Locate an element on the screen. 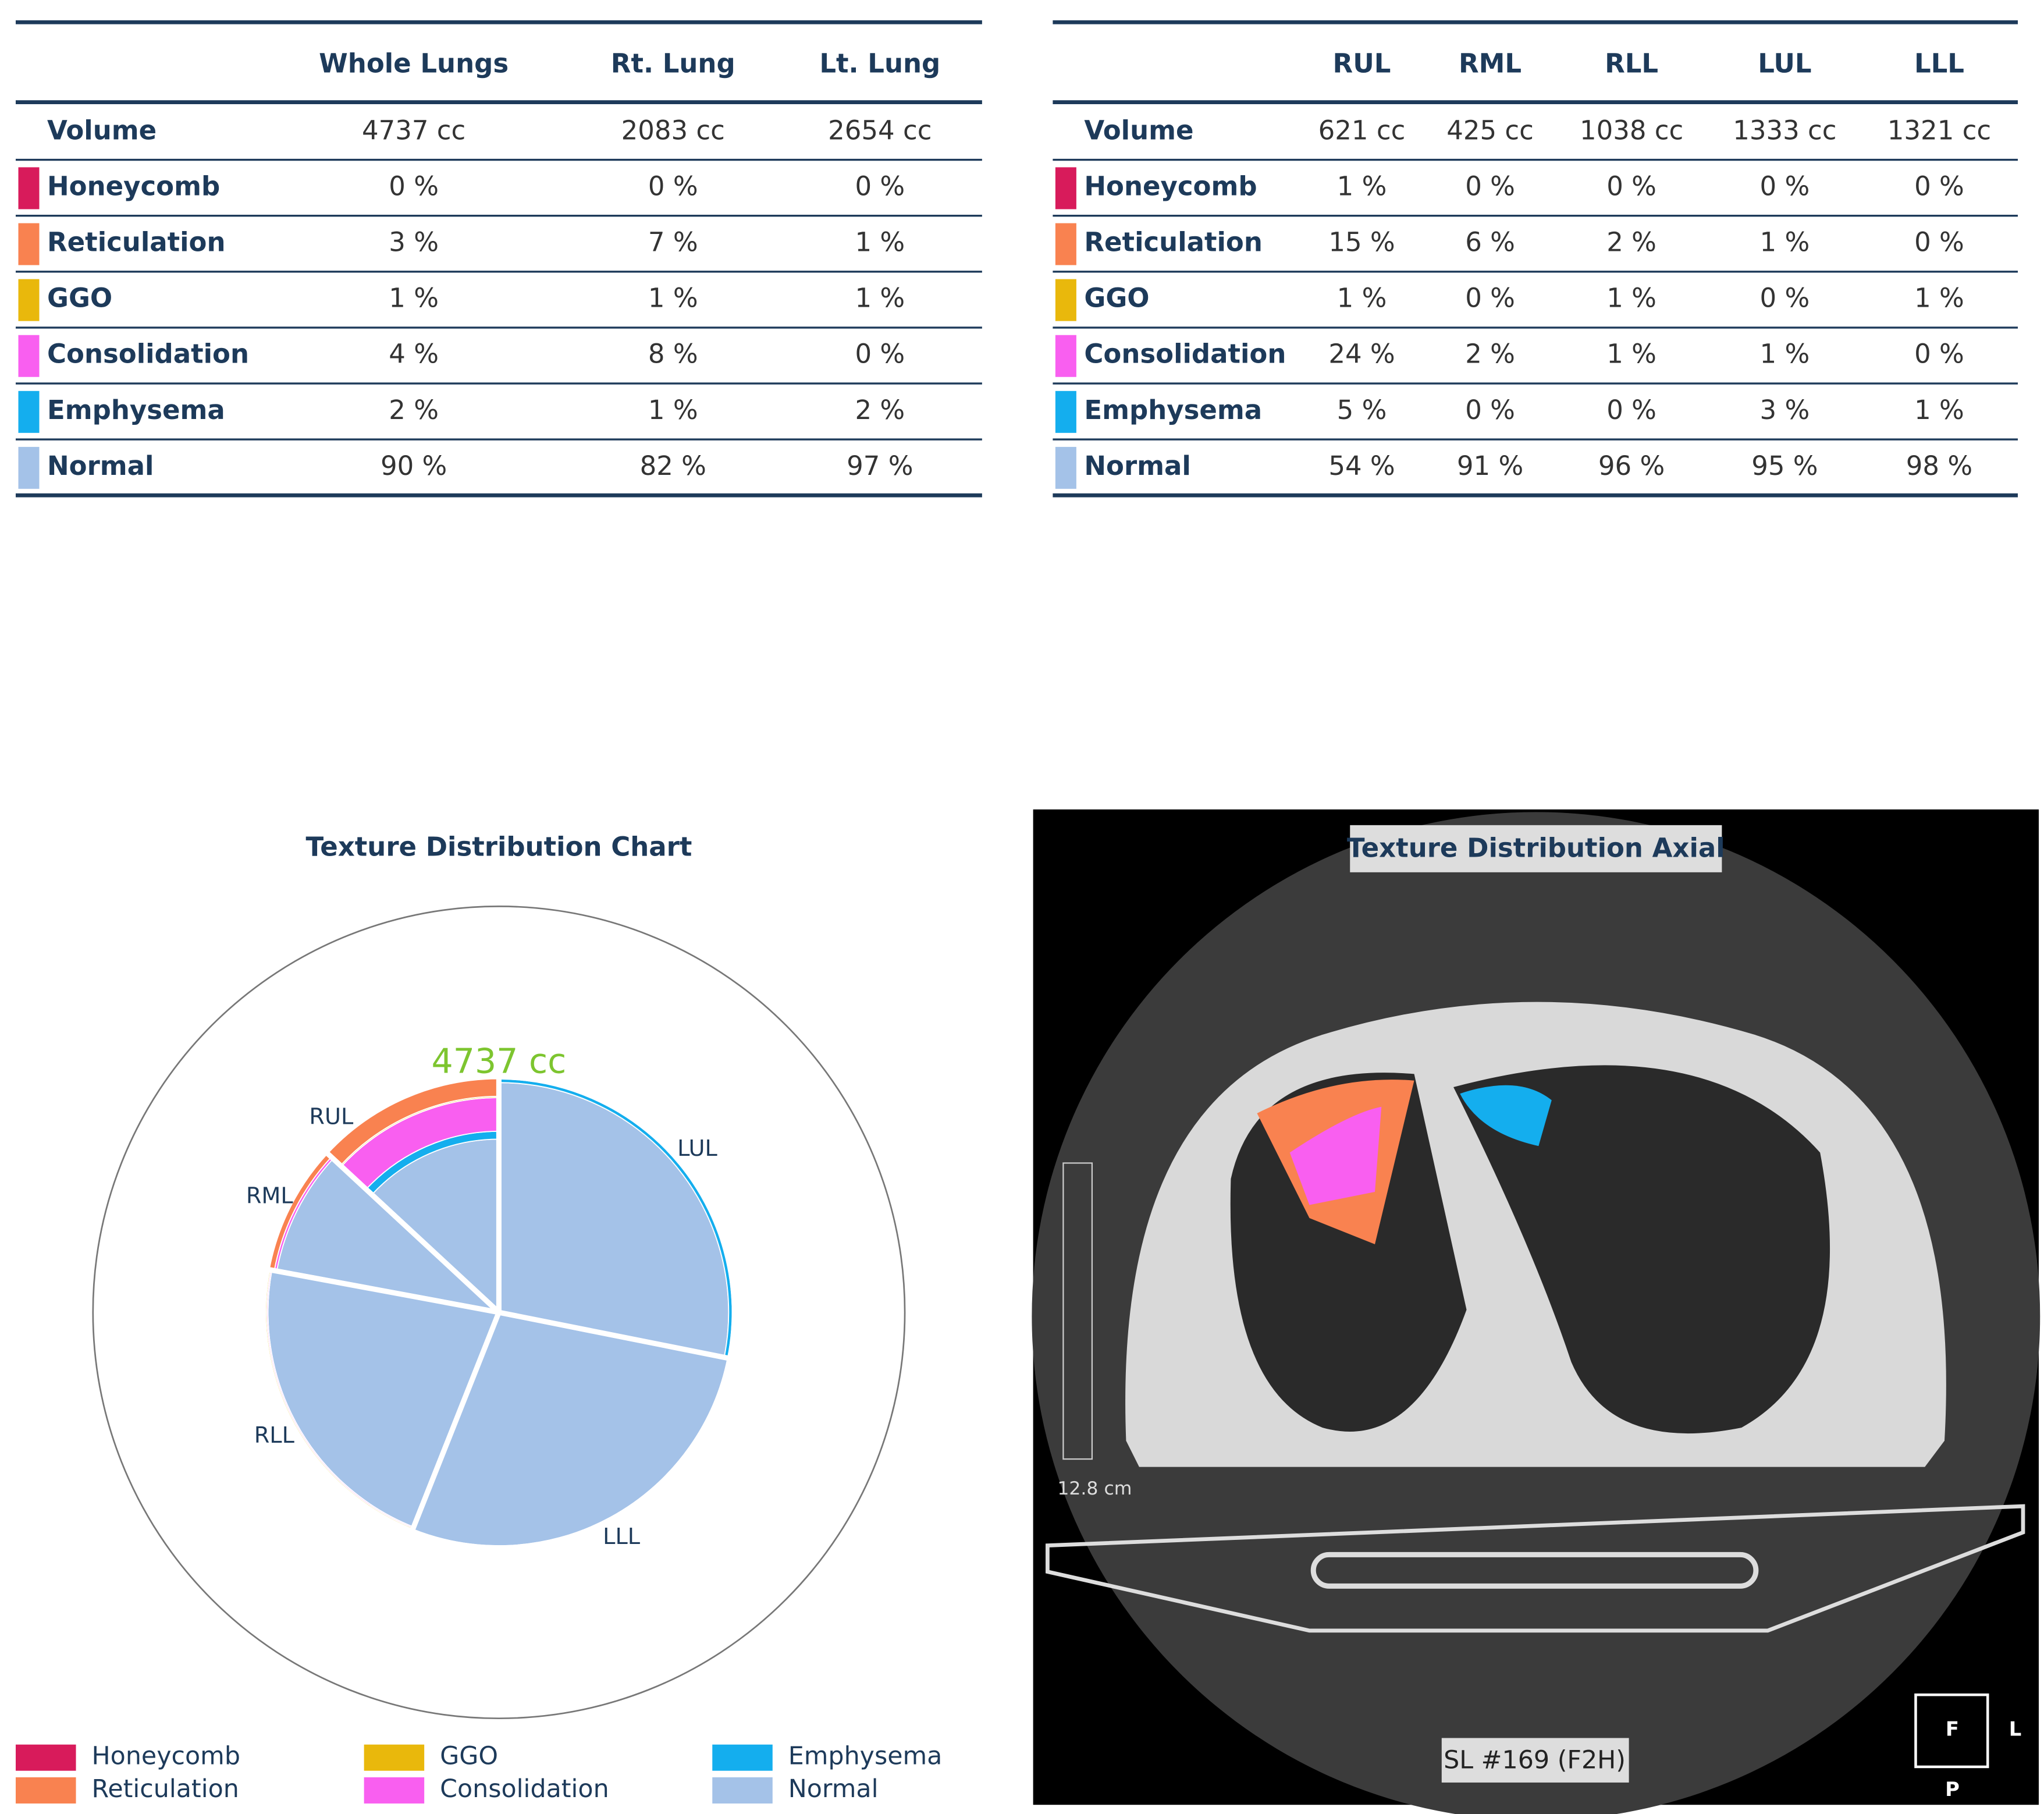  column-header: RUL is located at coordinates (1362, 64).